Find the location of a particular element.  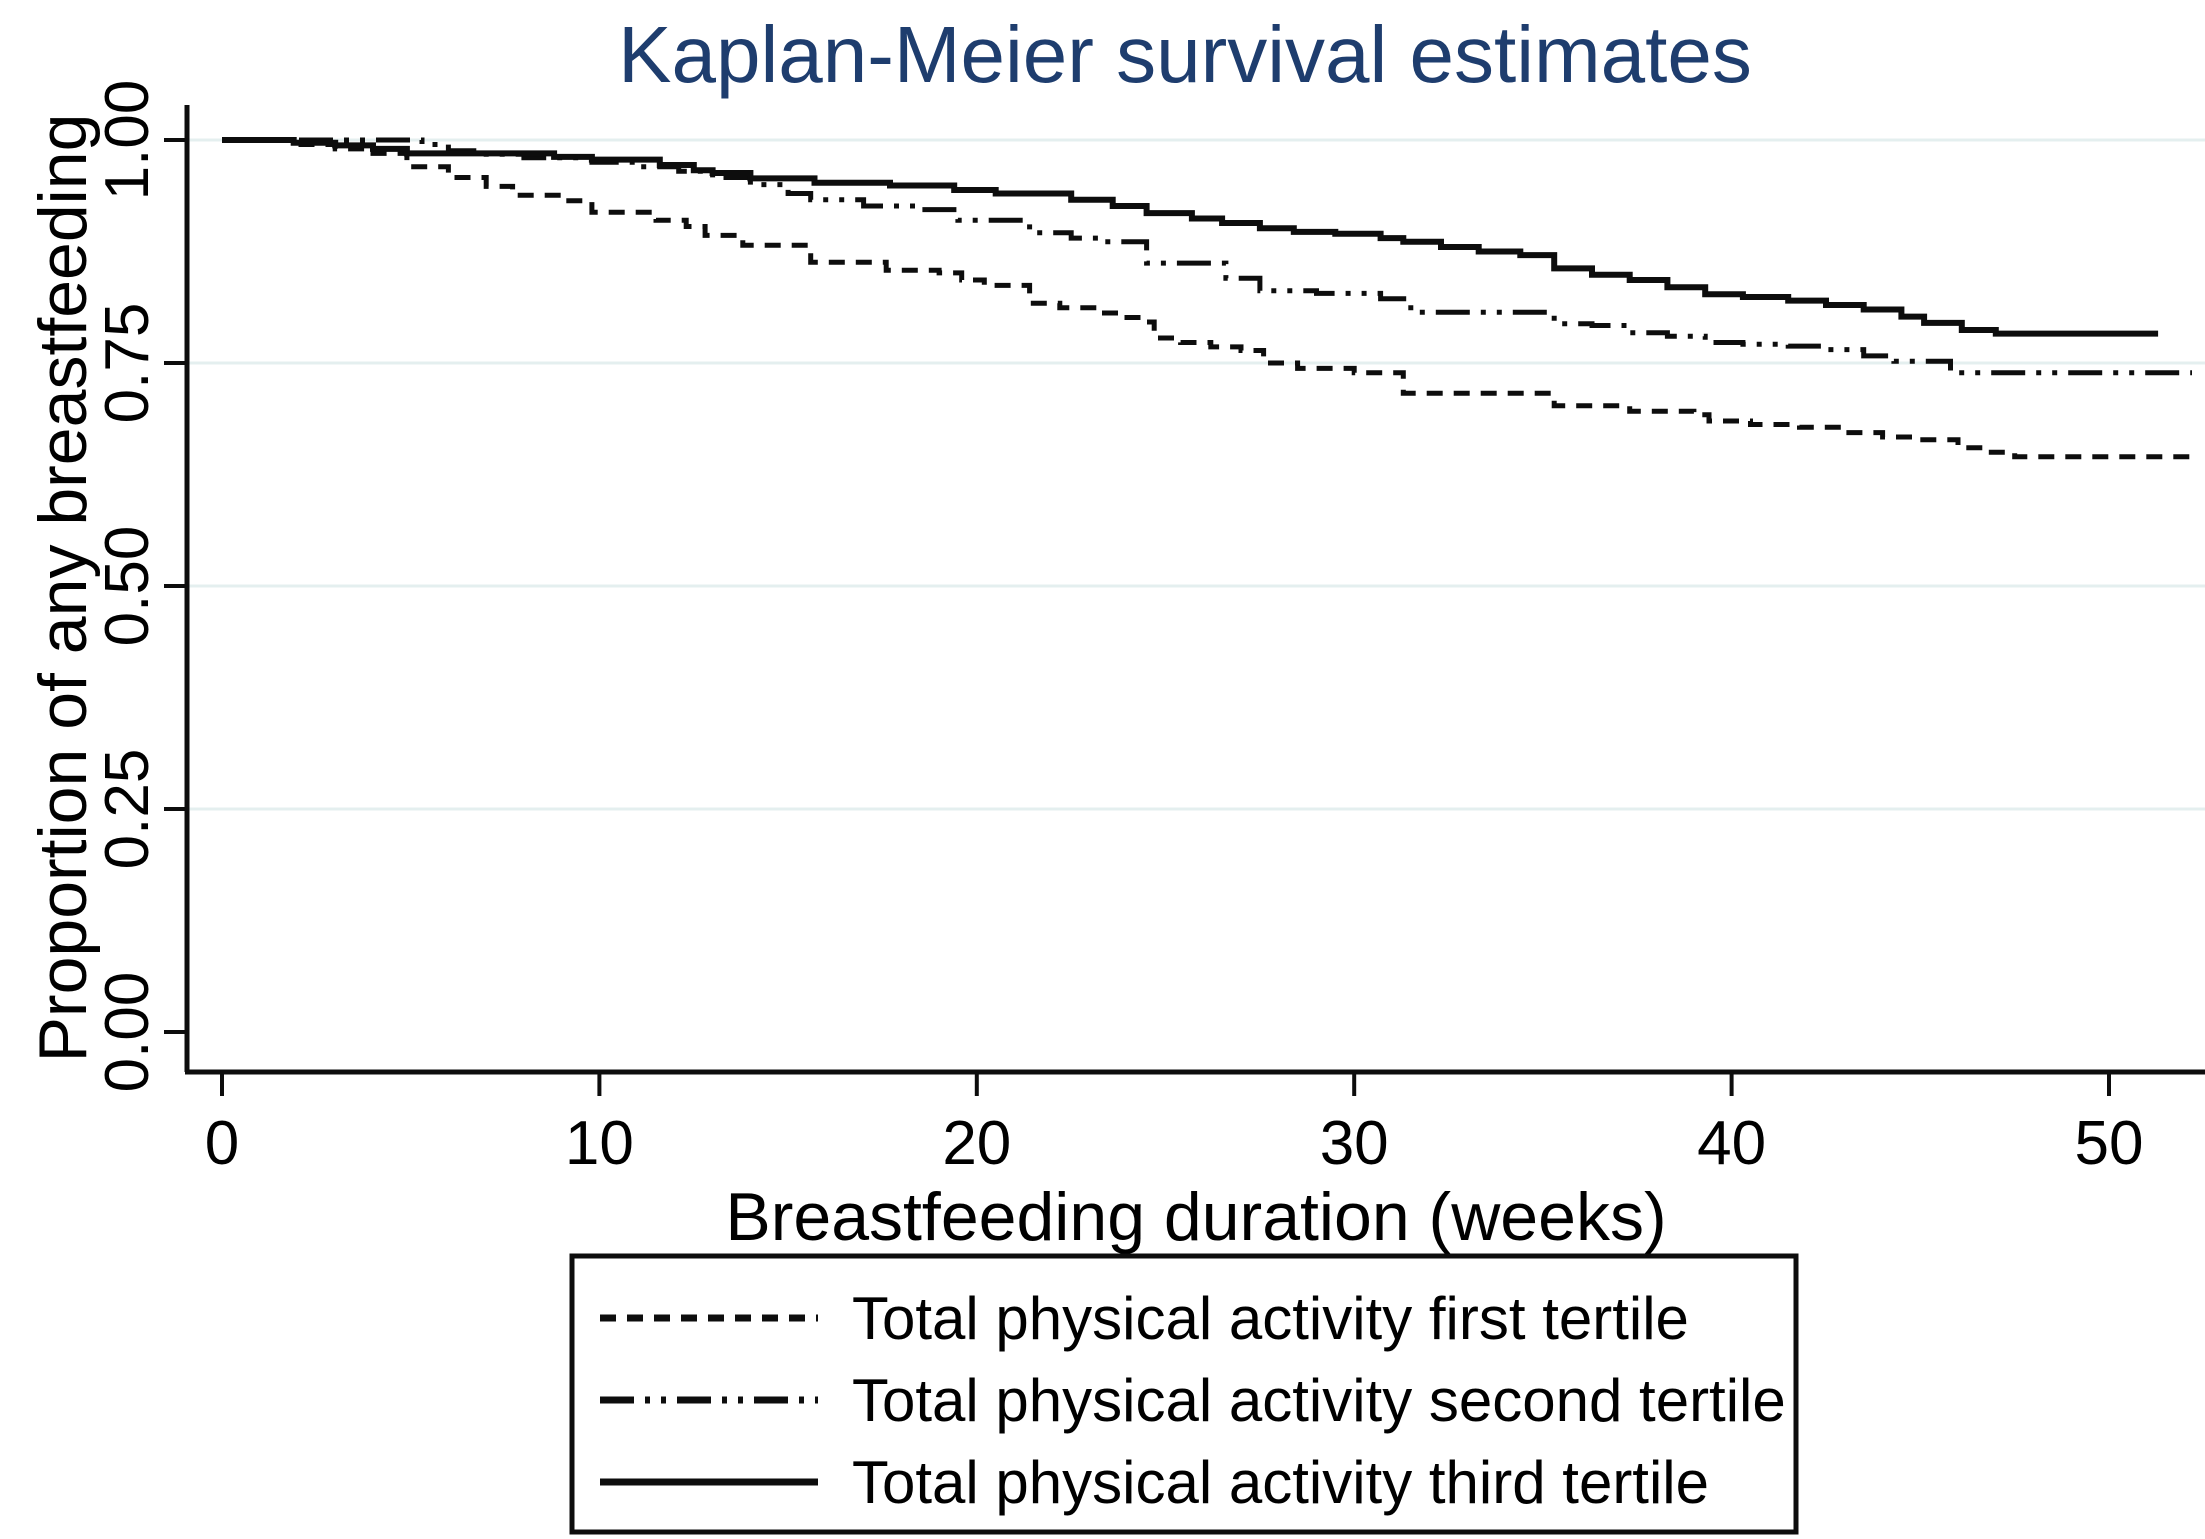

y-tick-label: 0.75 is located at coordinates (127, 363).